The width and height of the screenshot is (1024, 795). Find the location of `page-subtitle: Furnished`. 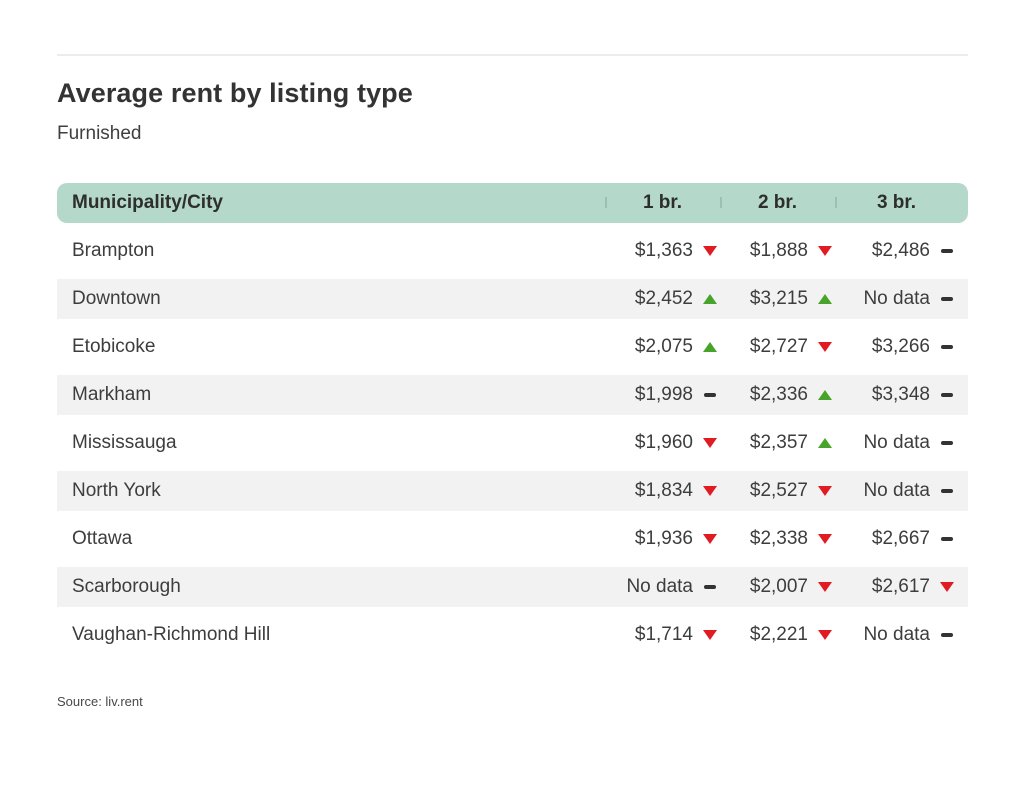

page-subtitle: Furnished is located at coordinates (99, 134).